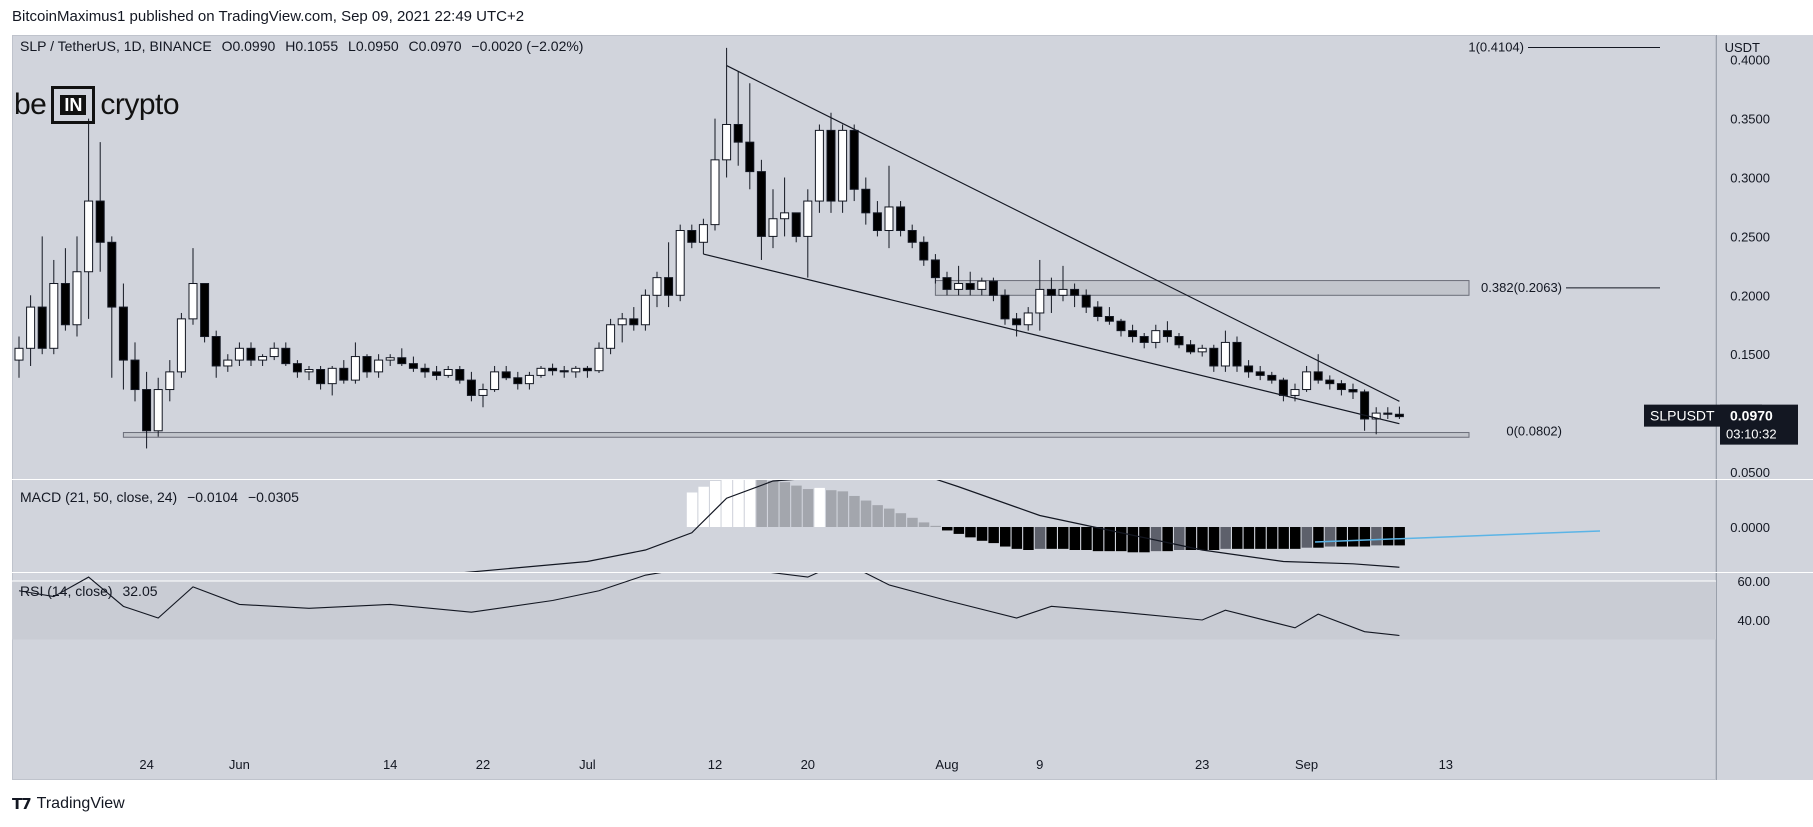 The height and width of the screenshot is (827, 1813). Describe the element at coordinates (1446, 764) in the screenshot. I see `x-axis-label-11: 13` at that location.